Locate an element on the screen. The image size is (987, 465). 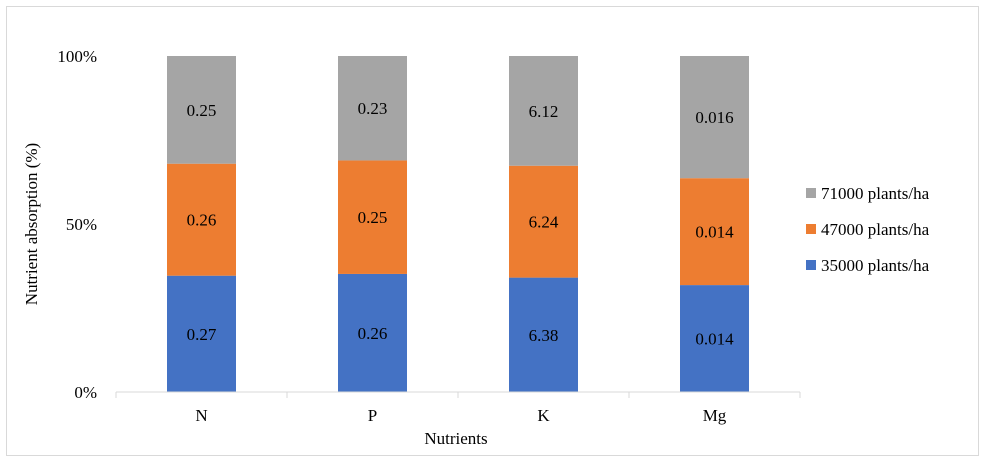
data-label-p-35000-plants-ha: 0.26 is located at coordinates (373, 333).